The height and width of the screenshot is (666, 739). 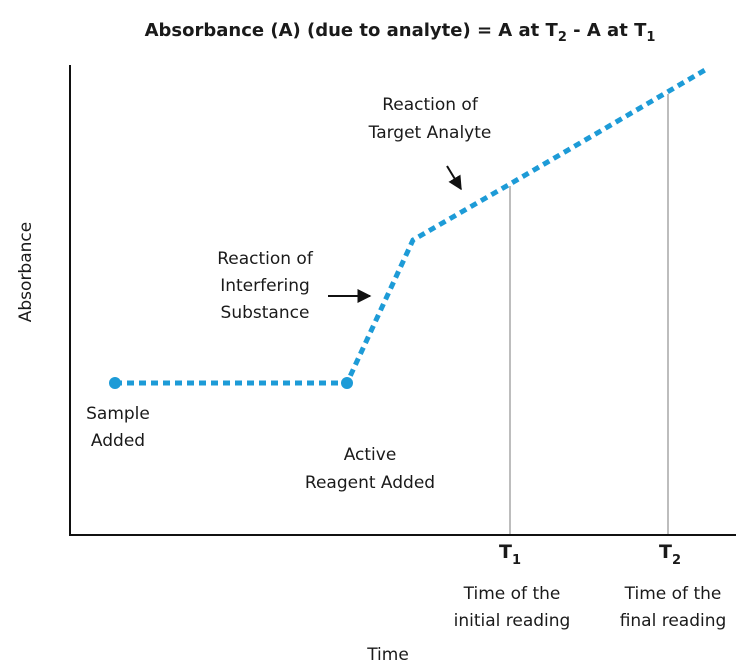 I want to click on annotation: Interfering, so click(x=265, y=286).